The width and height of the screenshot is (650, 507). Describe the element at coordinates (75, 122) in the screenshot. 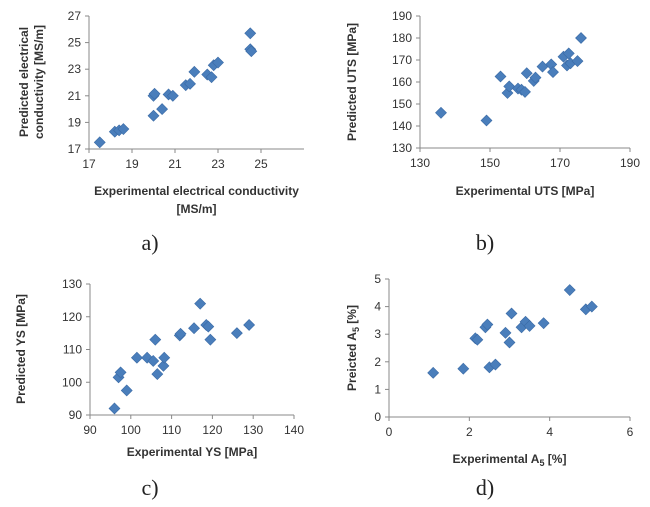

I see `y-tick-label: 19` at that location.